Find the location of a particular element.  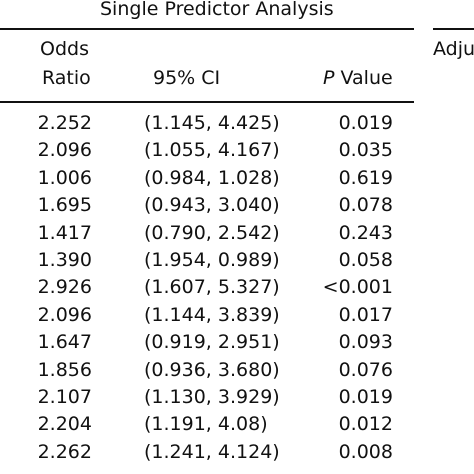

odds-ratio-cell: 2.252 is located at coordinates (64, 123).